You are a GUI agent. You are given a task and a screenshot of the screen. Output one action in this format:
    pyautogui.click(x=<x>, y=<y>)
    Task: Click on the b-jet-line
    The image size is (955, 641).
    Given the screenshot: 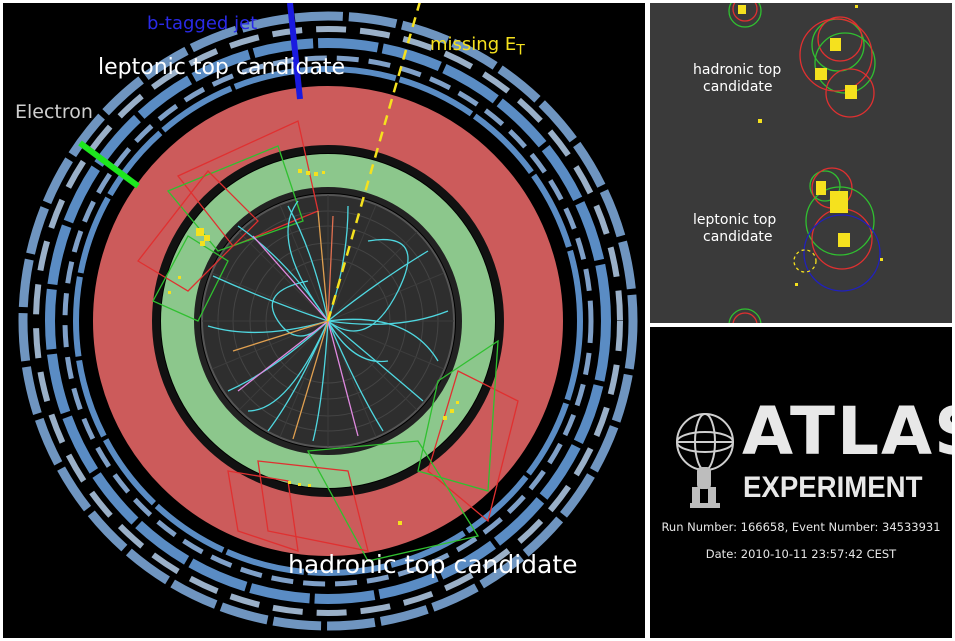 What is the action you would take?
    pyautogui.click(x=295, y=51)
    